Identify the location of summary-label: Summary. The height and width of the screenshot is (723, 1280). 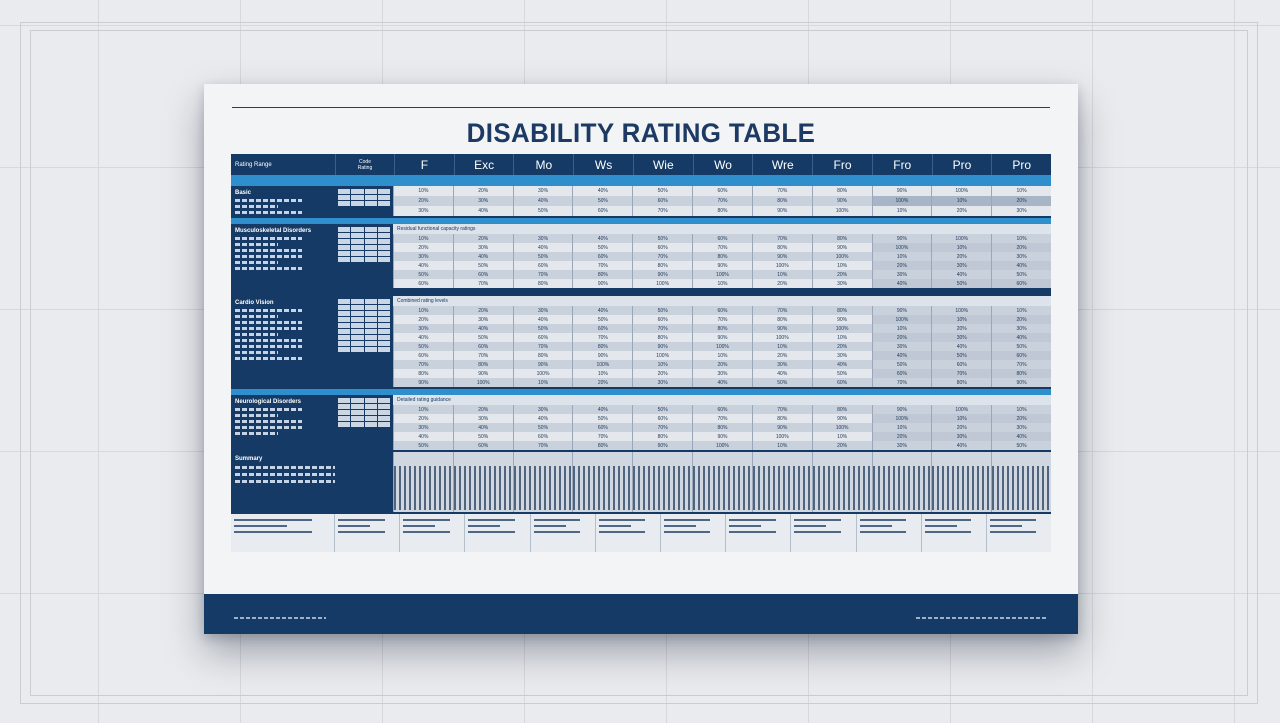
(312, 482).